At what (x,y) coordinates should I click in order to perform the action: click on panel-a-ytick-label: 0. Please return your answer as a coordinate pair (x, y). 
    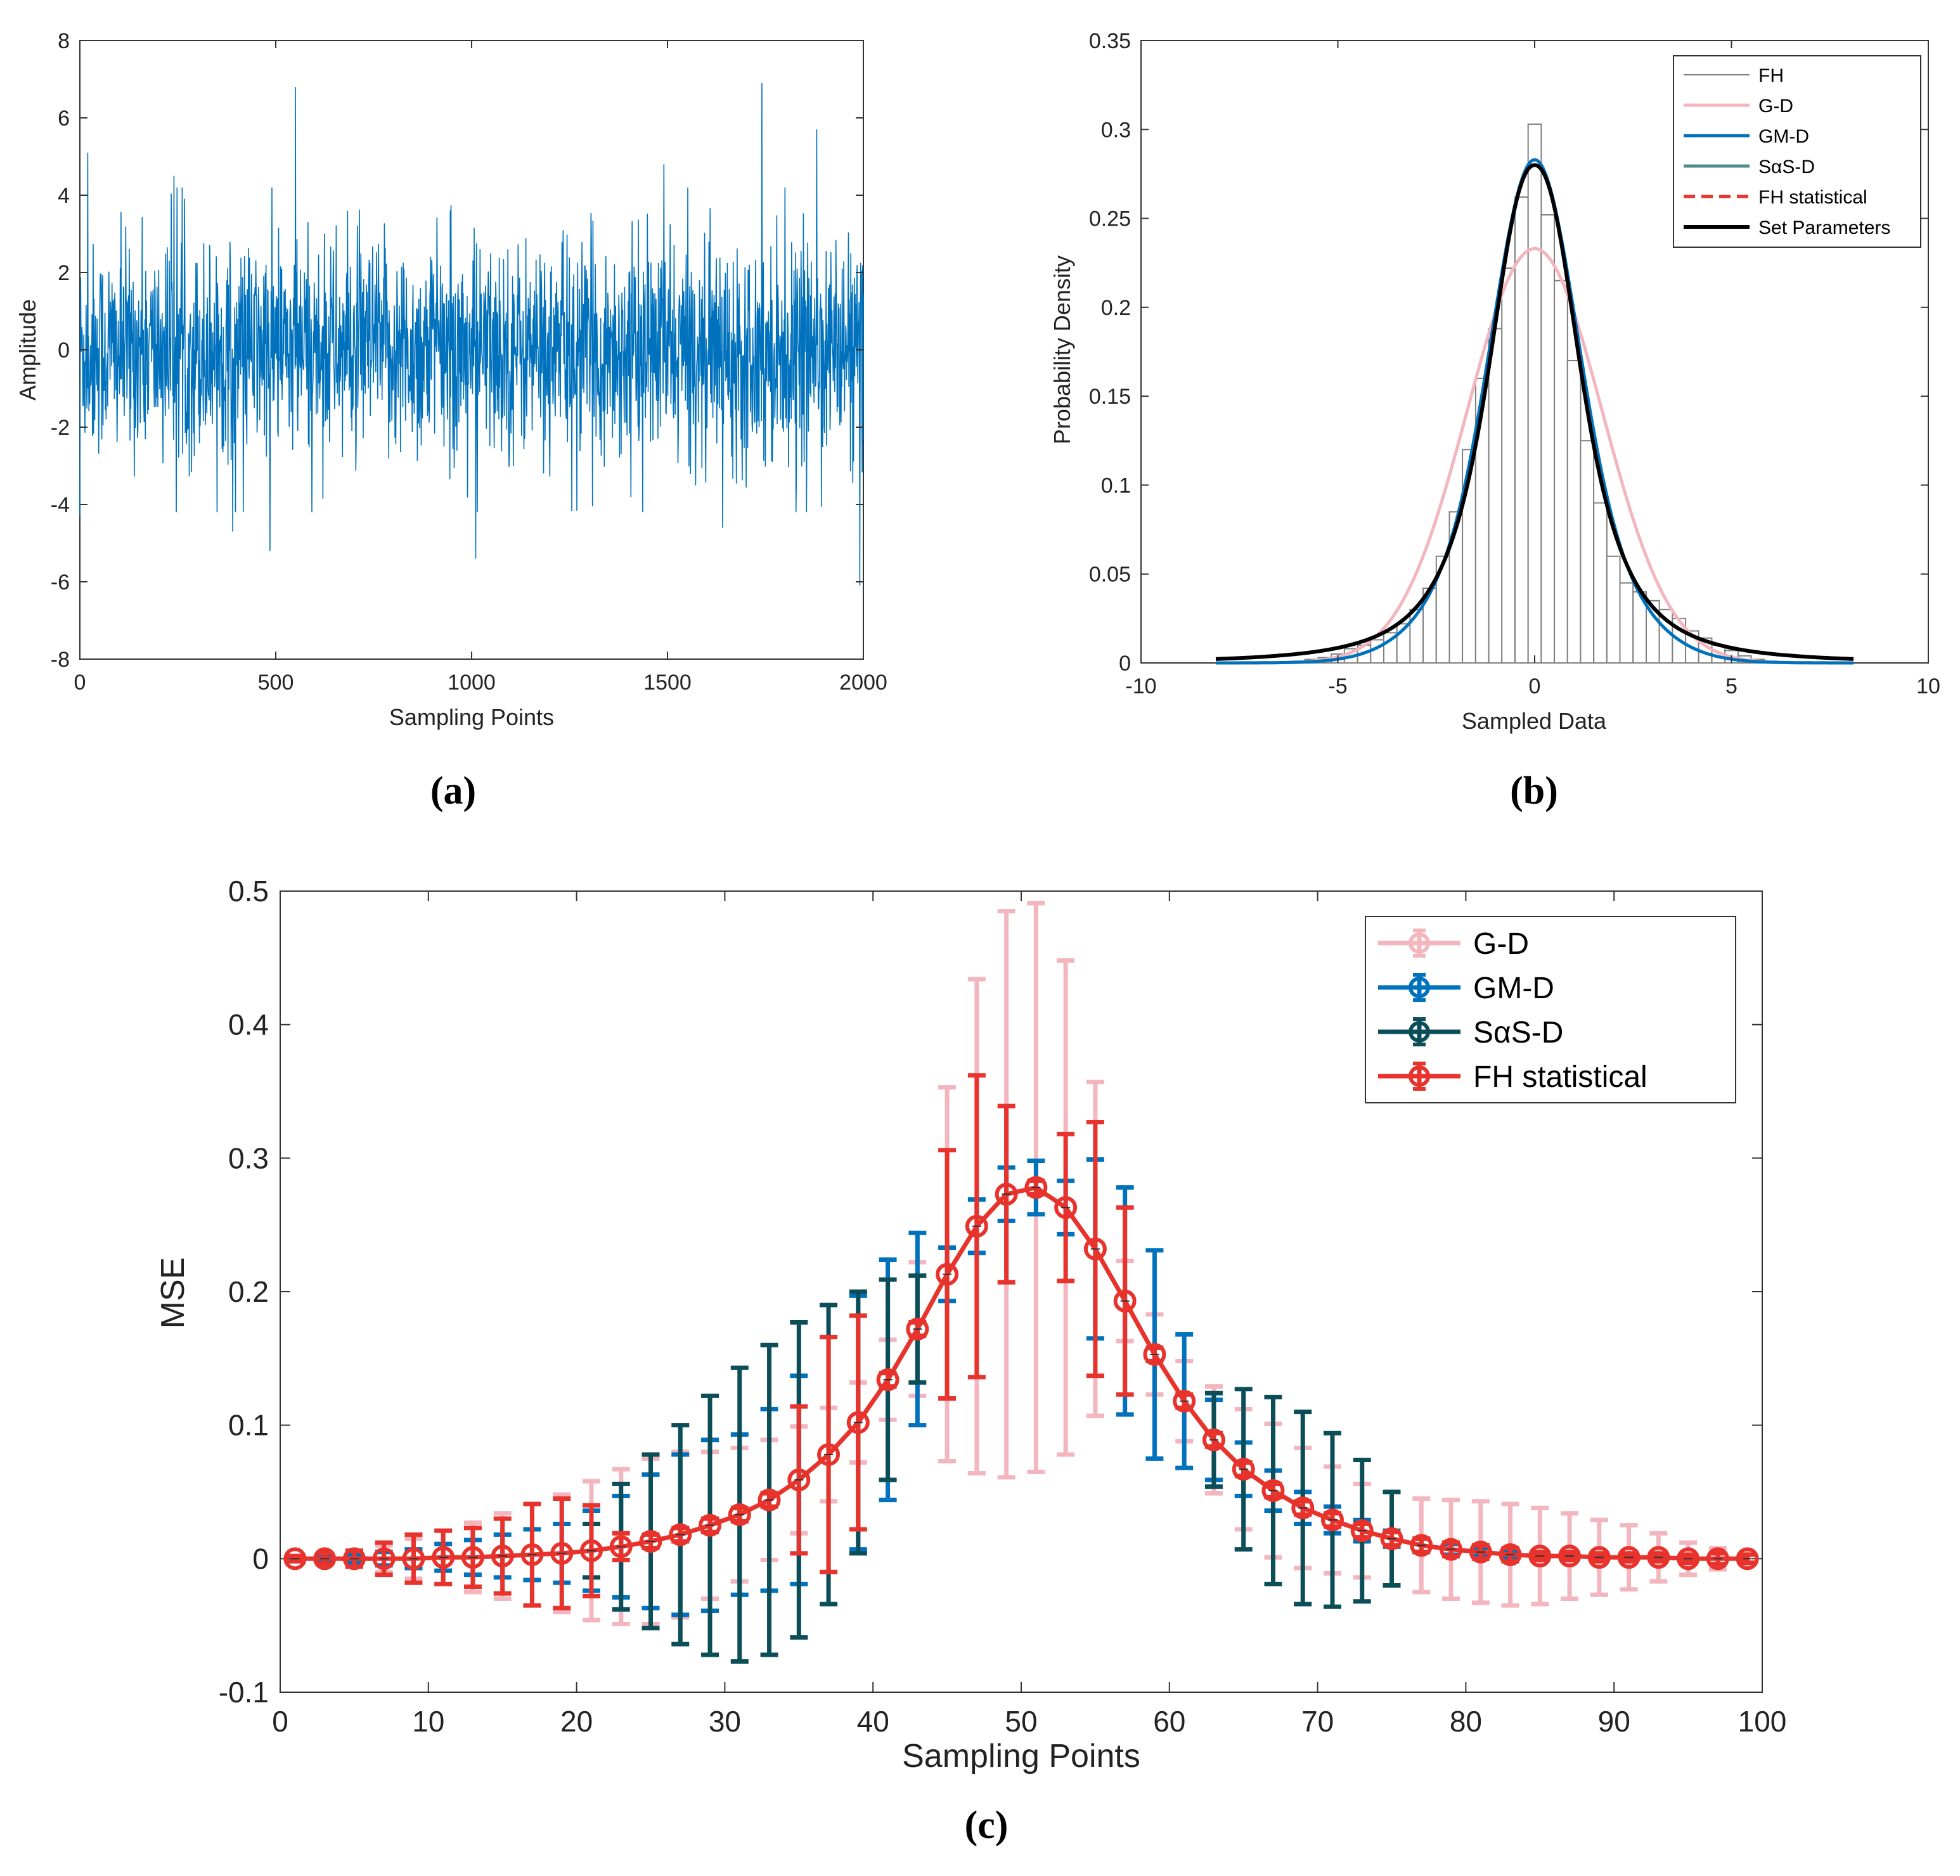
    Looking at the image, I should click on (64, 350).